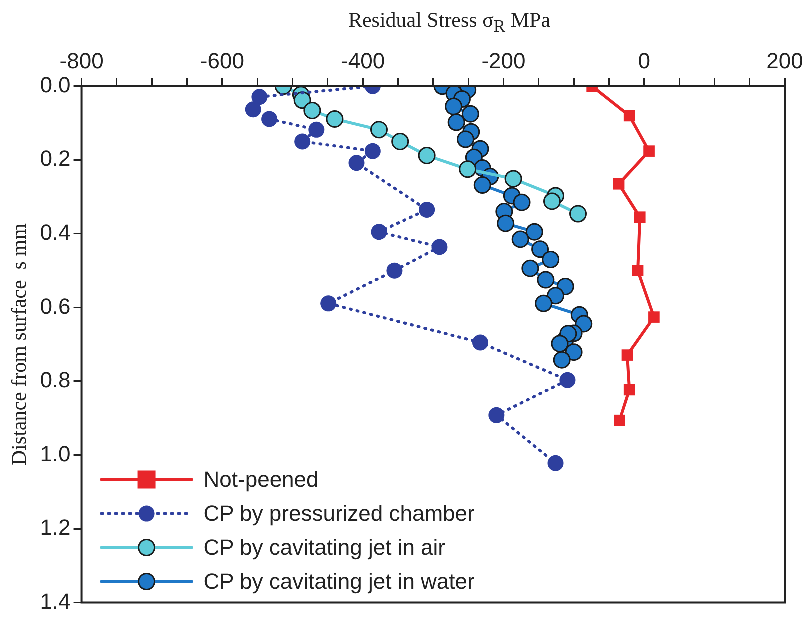 The height and width of the screenshot is (619, 809). I want to click on x-axis-title: Residual Stress σ$_{R}$ MPa, so click(449, 23).